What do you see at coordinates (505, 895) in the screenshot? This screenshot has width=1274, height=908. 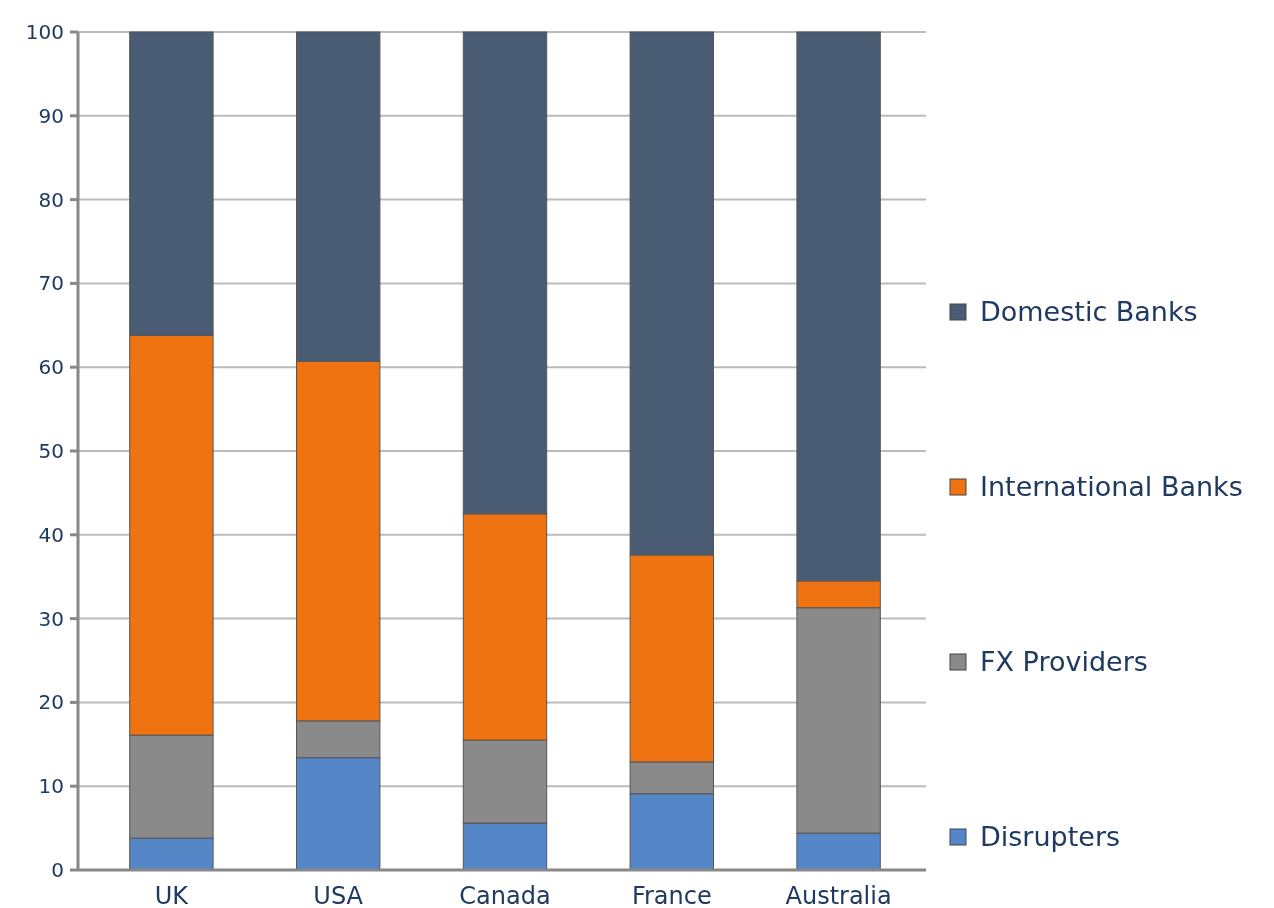 I see `x-tick-label: Canada` at bounding box center [505, 895].